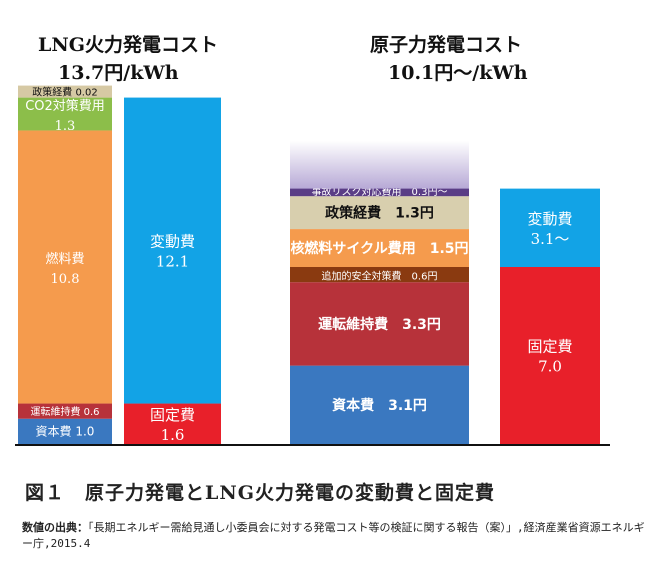 The width and height of the screenshot is (660, 562). What do you see at coordinates (64, 259) in the screenshot?
I see `segment-label: 燃料費` at bounding box center [64, 259].